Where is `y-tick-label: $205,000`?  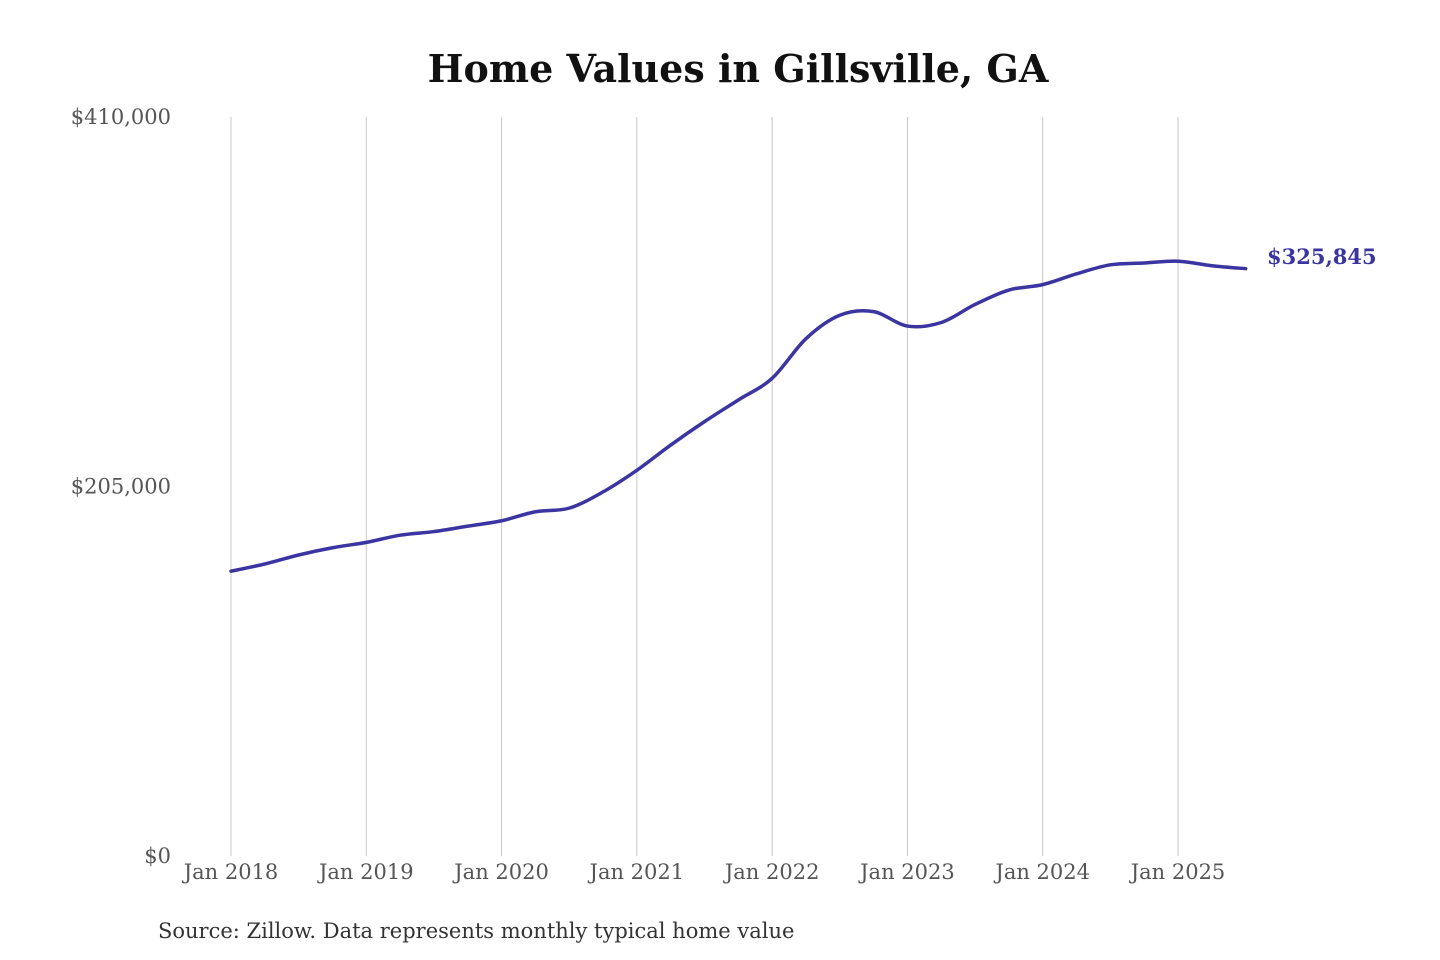 y-tick-label: $205,000 is located at coordinates (121, 487).